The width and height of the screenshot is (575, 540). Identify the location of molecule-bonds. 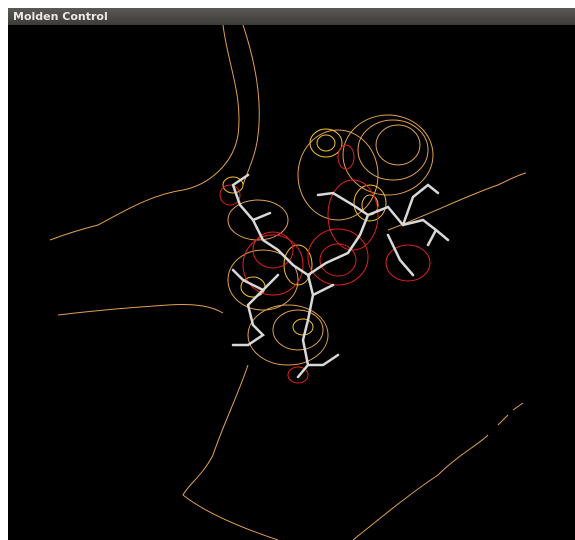
(340, 276).